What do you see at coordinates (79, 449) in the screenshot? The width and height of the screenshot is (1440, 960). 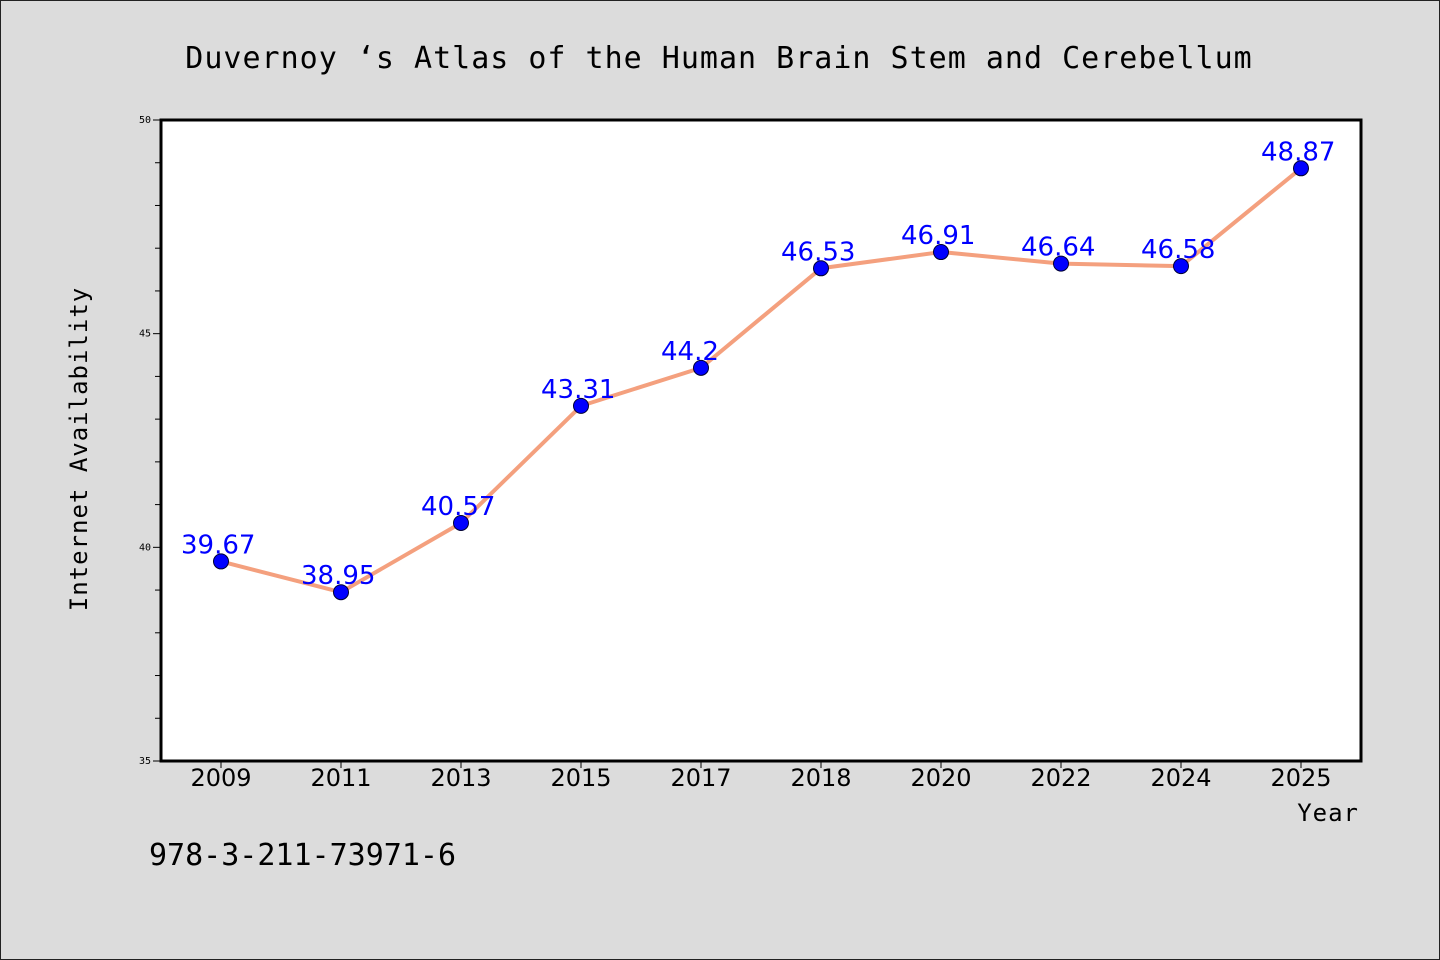 I see `y-axis-label: Internet Availability` at bounding box center [79, 449].